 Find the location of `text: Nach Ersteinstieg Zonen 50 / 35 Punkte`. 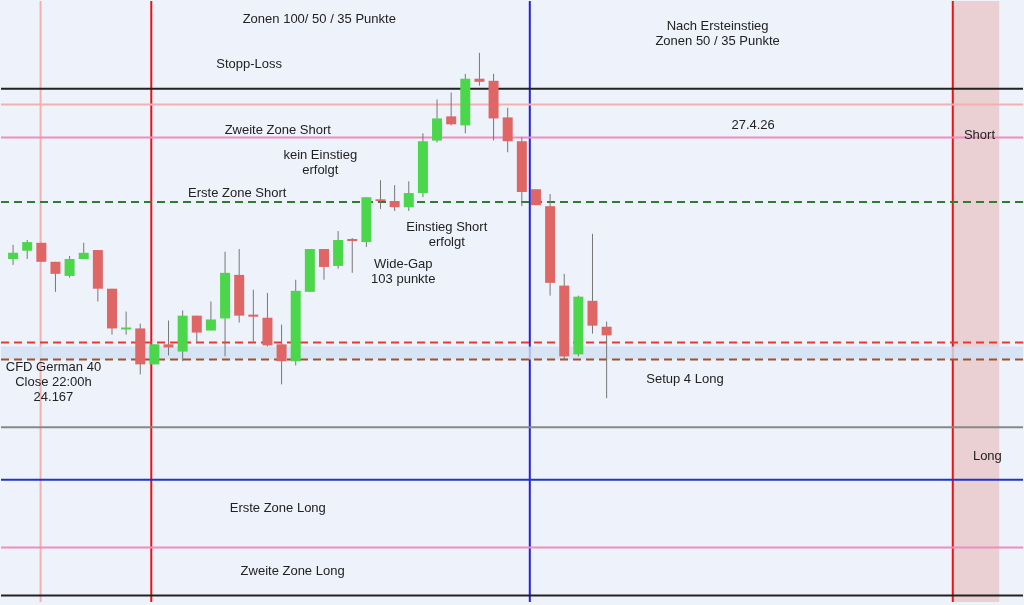

text: Nach Ersteinstieg Zonen 50 / 35 Punkte is located at coordinates (717, 32).